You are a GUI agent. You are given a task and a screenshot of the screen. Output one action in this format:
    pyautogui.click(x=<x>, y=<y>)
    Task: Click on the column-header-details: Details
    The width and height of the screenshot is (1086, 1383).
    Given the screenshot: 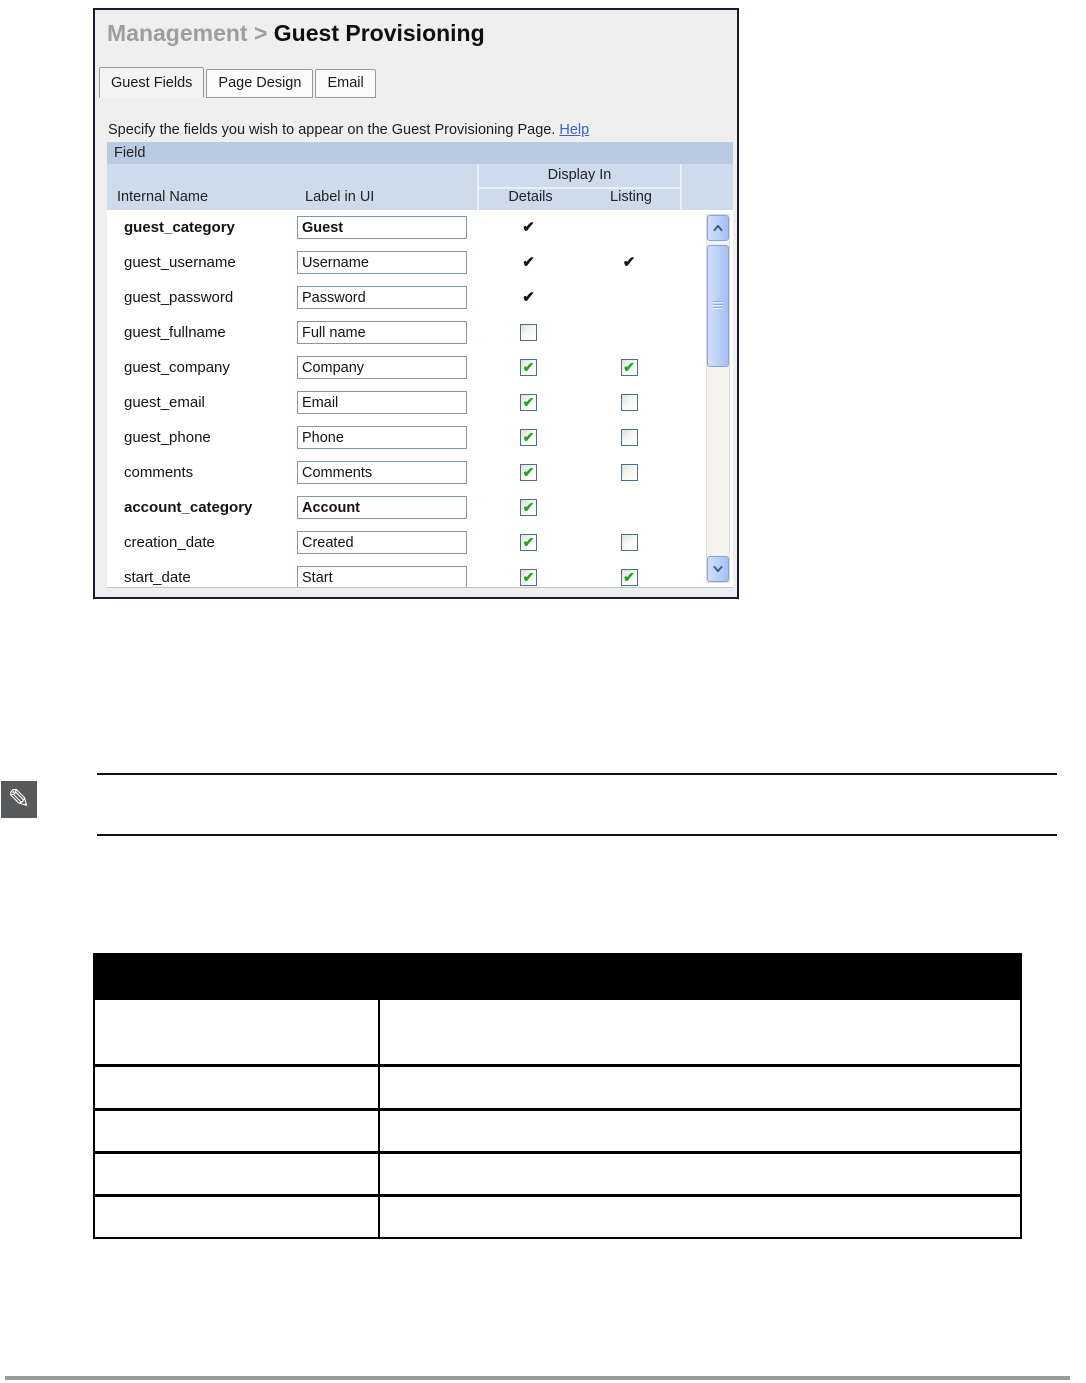 What is the action you would take?
    pyautogui.click(x=530, y=197)
    